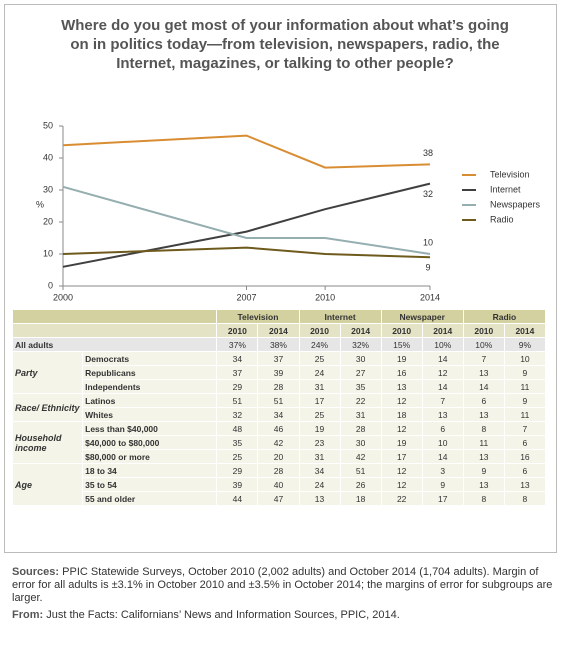  I want to click on legend-label: Newspapers, so click(515, 204).